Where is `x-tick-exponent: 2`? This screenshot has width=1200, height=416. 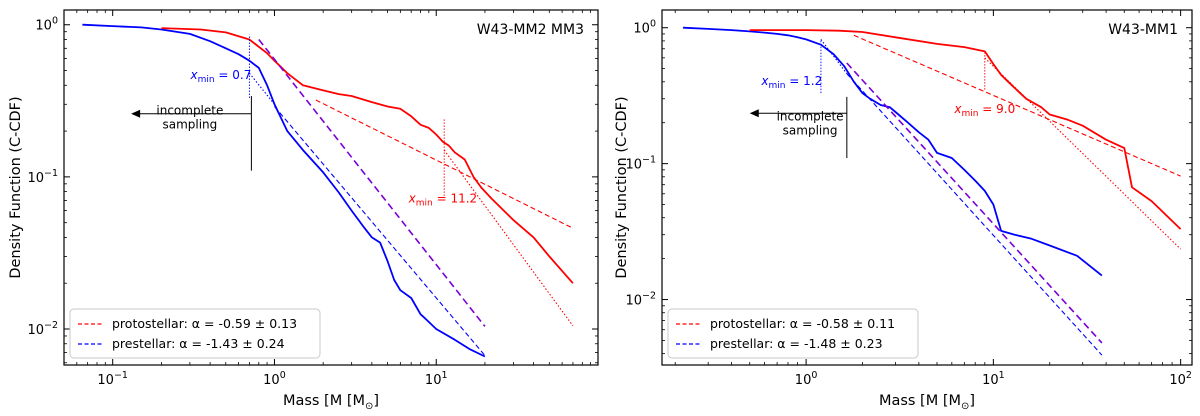 x-tick-exponent: 2 is located at coordinates (1189, 375).